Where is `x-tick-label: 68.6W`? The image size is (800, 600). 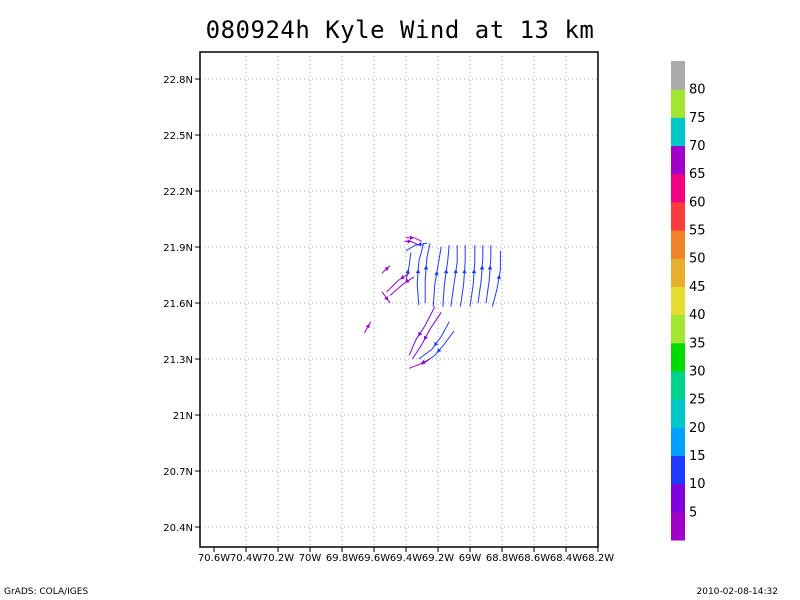 x-tick-label: 68.6W is located at coordinates (534, 558).